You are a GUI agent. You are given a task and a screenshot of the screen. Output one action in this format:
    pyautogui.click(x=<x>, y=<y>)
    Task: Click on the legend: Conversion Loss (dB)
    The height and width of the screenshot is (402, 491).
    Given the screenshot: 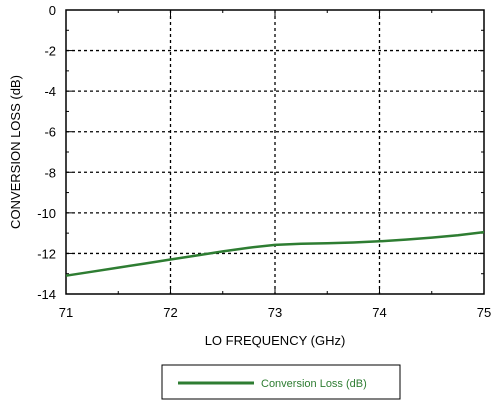 What is the action you would take?
    pyautogui.click(x=281, y=382)
    